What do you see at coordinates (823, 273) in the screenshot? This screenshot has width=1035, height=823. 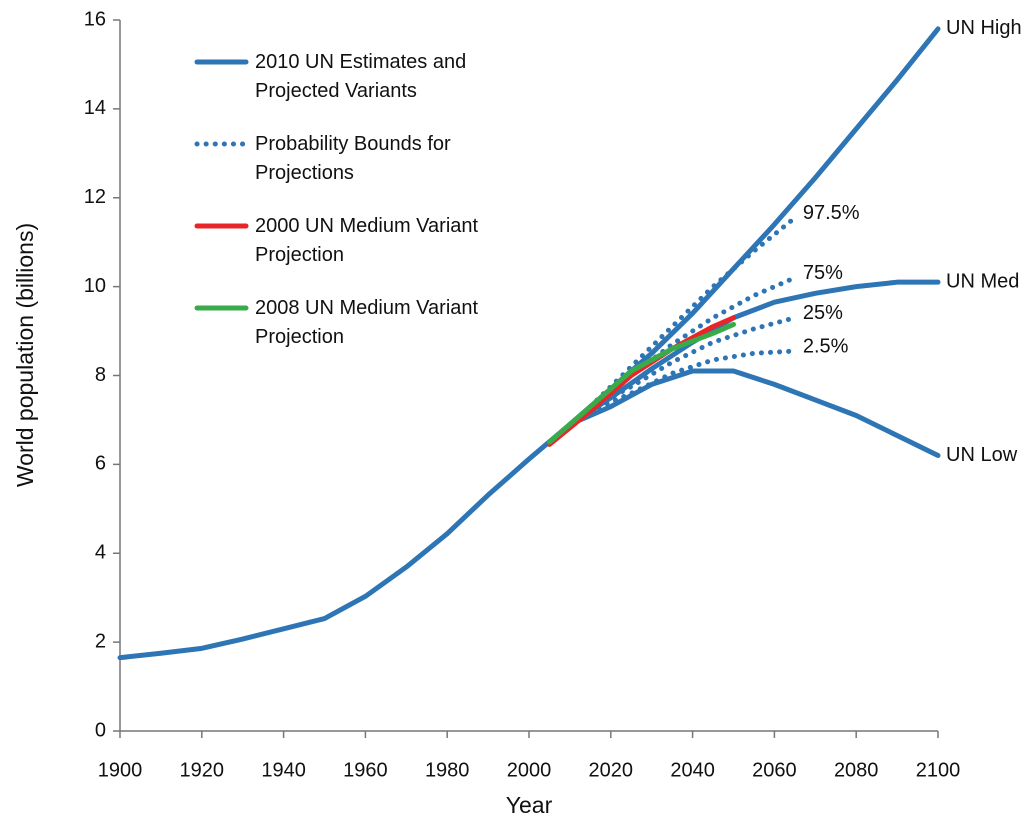 I see `line-end-label: 75%` at bounding box center [823, 273].